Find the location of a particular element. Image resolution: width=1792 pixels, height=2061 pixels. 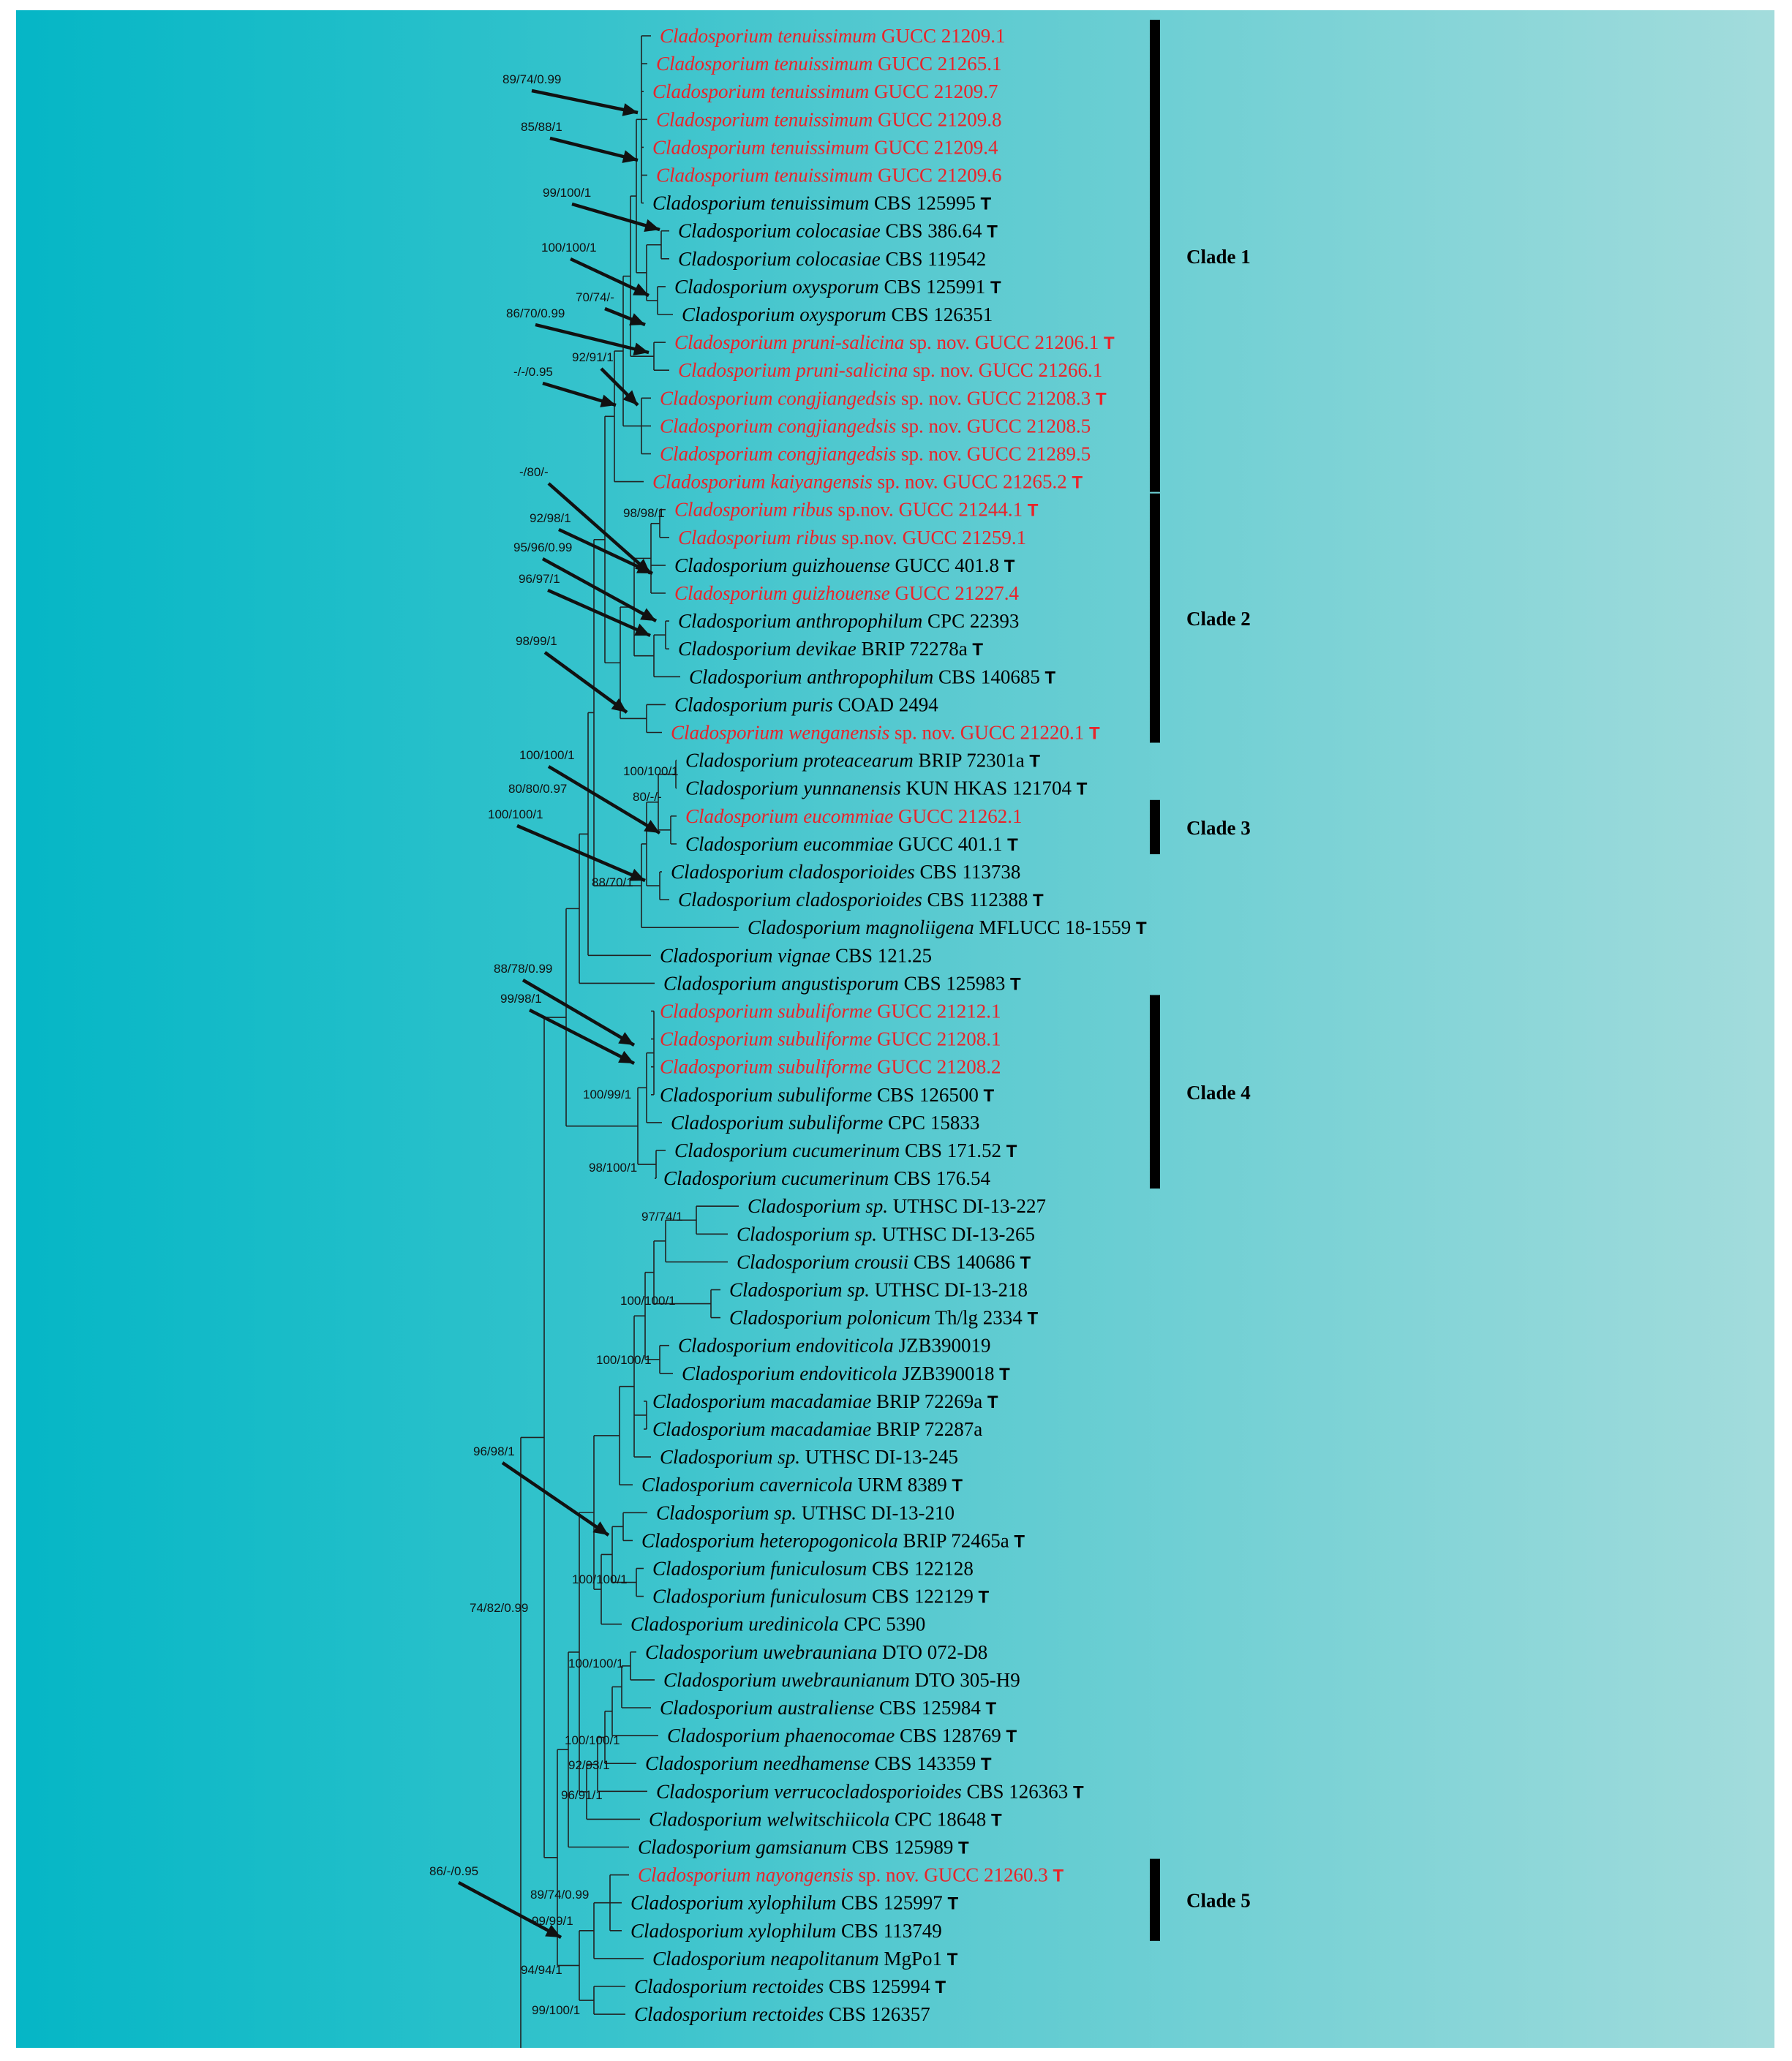

tip-label: Cladosporium sp. UTHSC DI-13-265 is located at coordinates (886, 1234).